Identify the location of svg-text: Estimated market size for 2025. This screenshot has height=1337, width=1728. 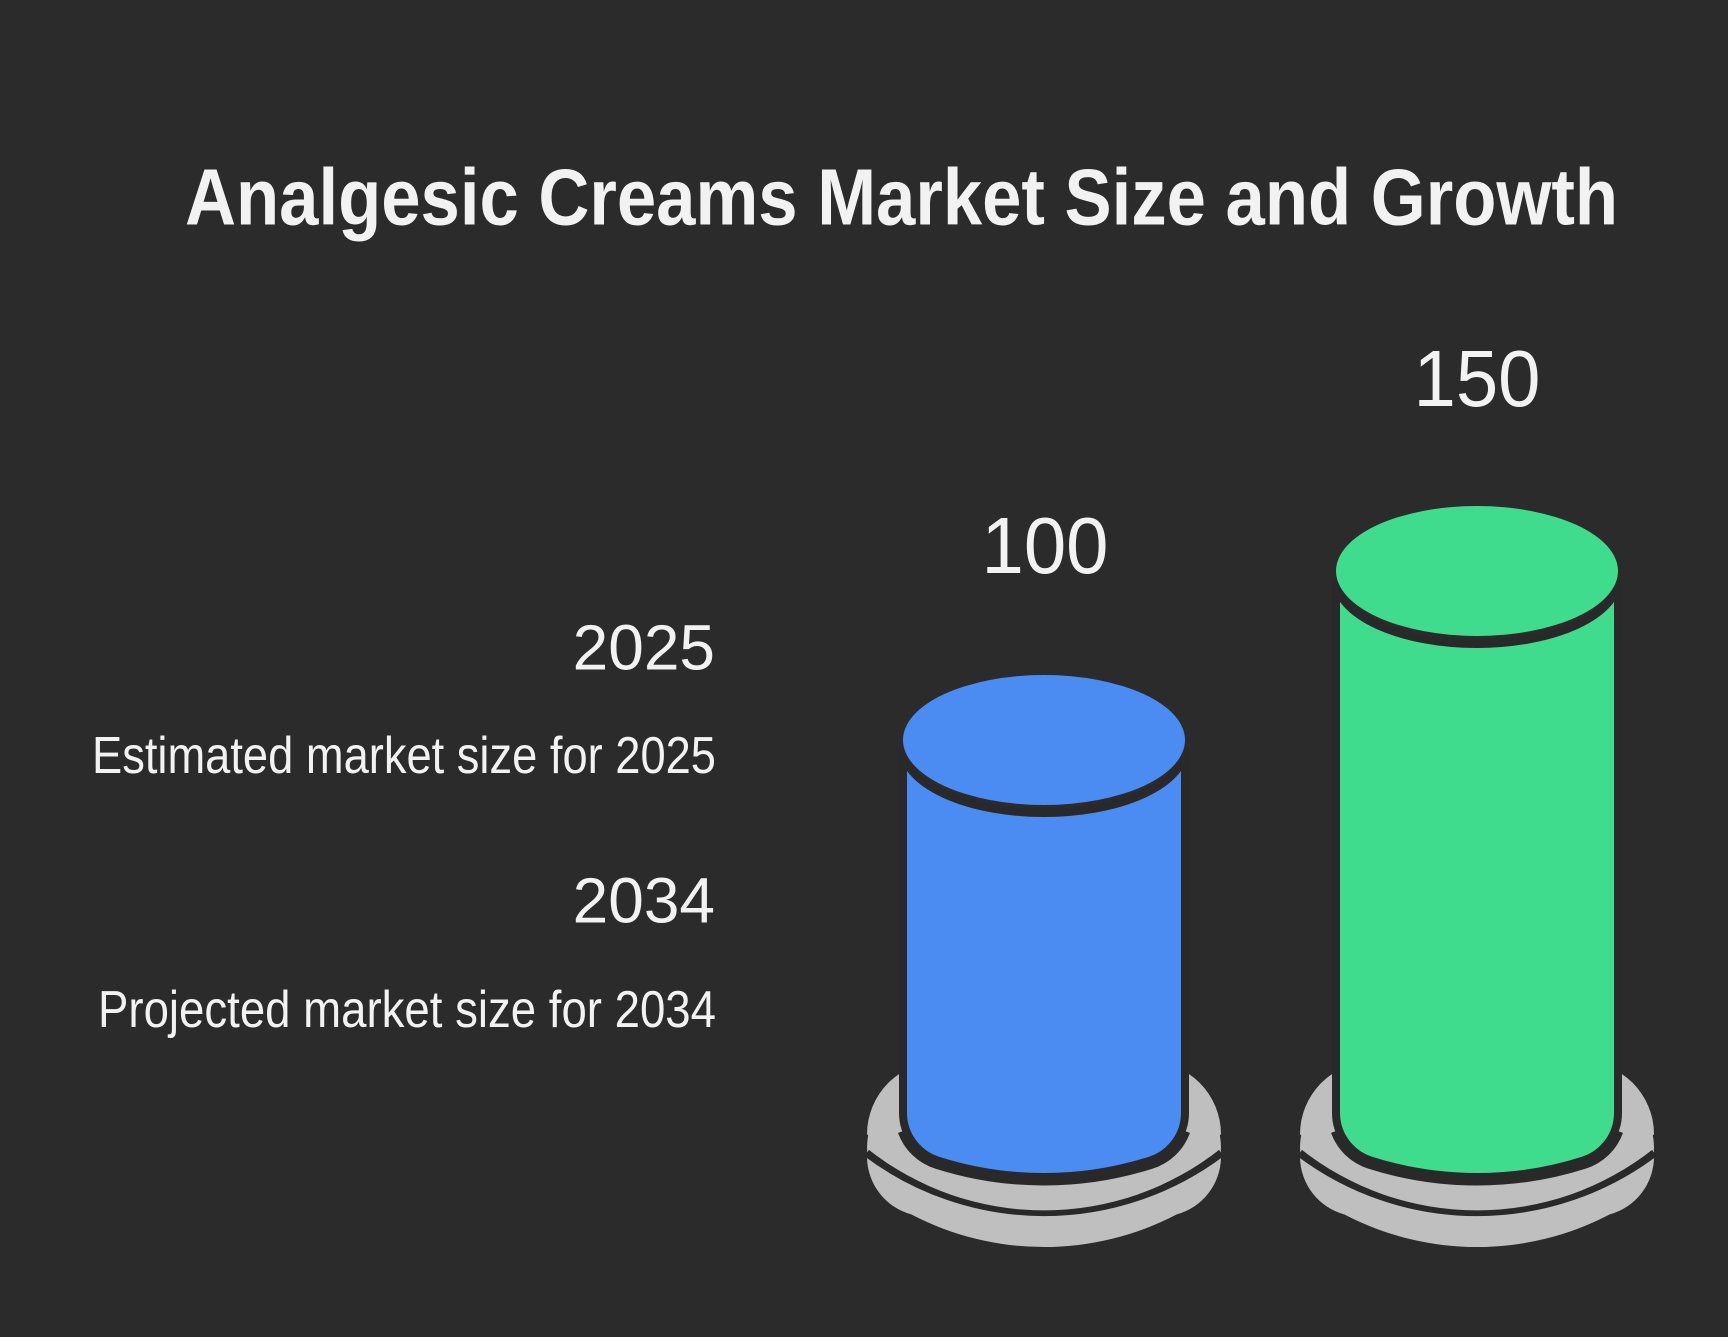
(404, 756).